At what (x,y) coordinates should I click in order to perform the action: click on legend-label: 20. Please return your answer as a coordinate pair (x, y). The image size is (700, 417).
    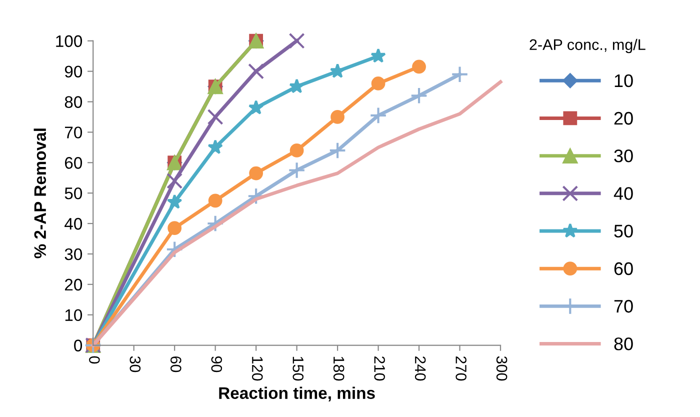
    Looking at the image, I should click on (623, 118).